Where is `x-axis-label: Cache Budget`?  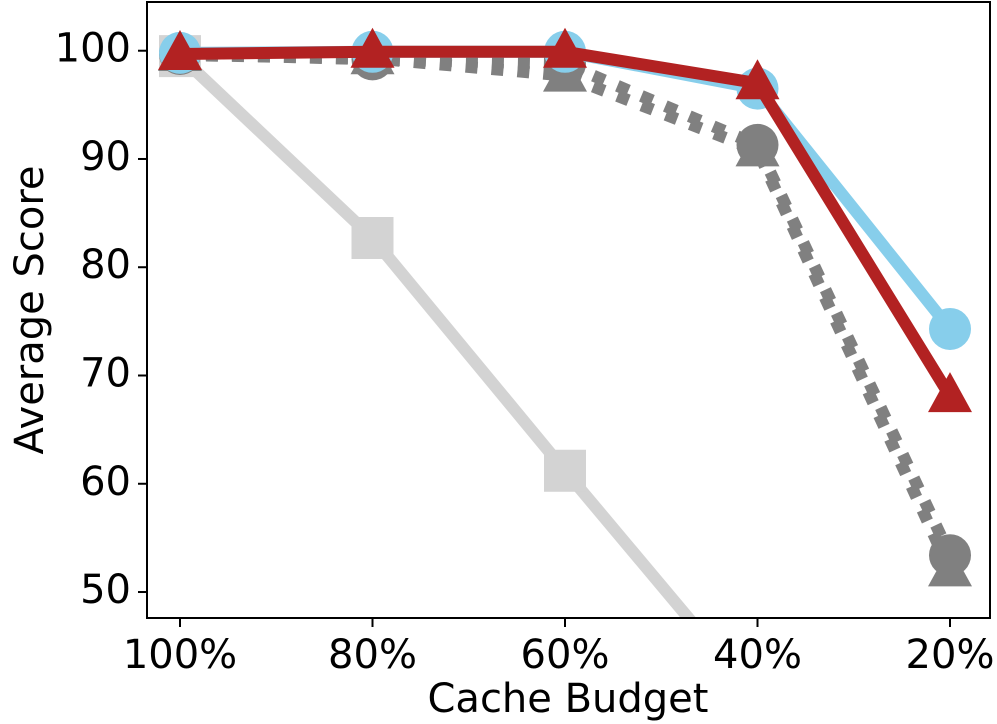 x-axis-label: Cache Budget is located at coordinates (568, 699).